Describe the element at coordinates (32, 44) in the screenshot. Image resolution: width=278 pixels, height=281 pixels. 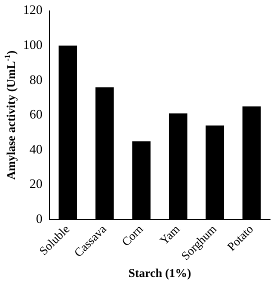
I see `y-tick-label: 100` at that location.